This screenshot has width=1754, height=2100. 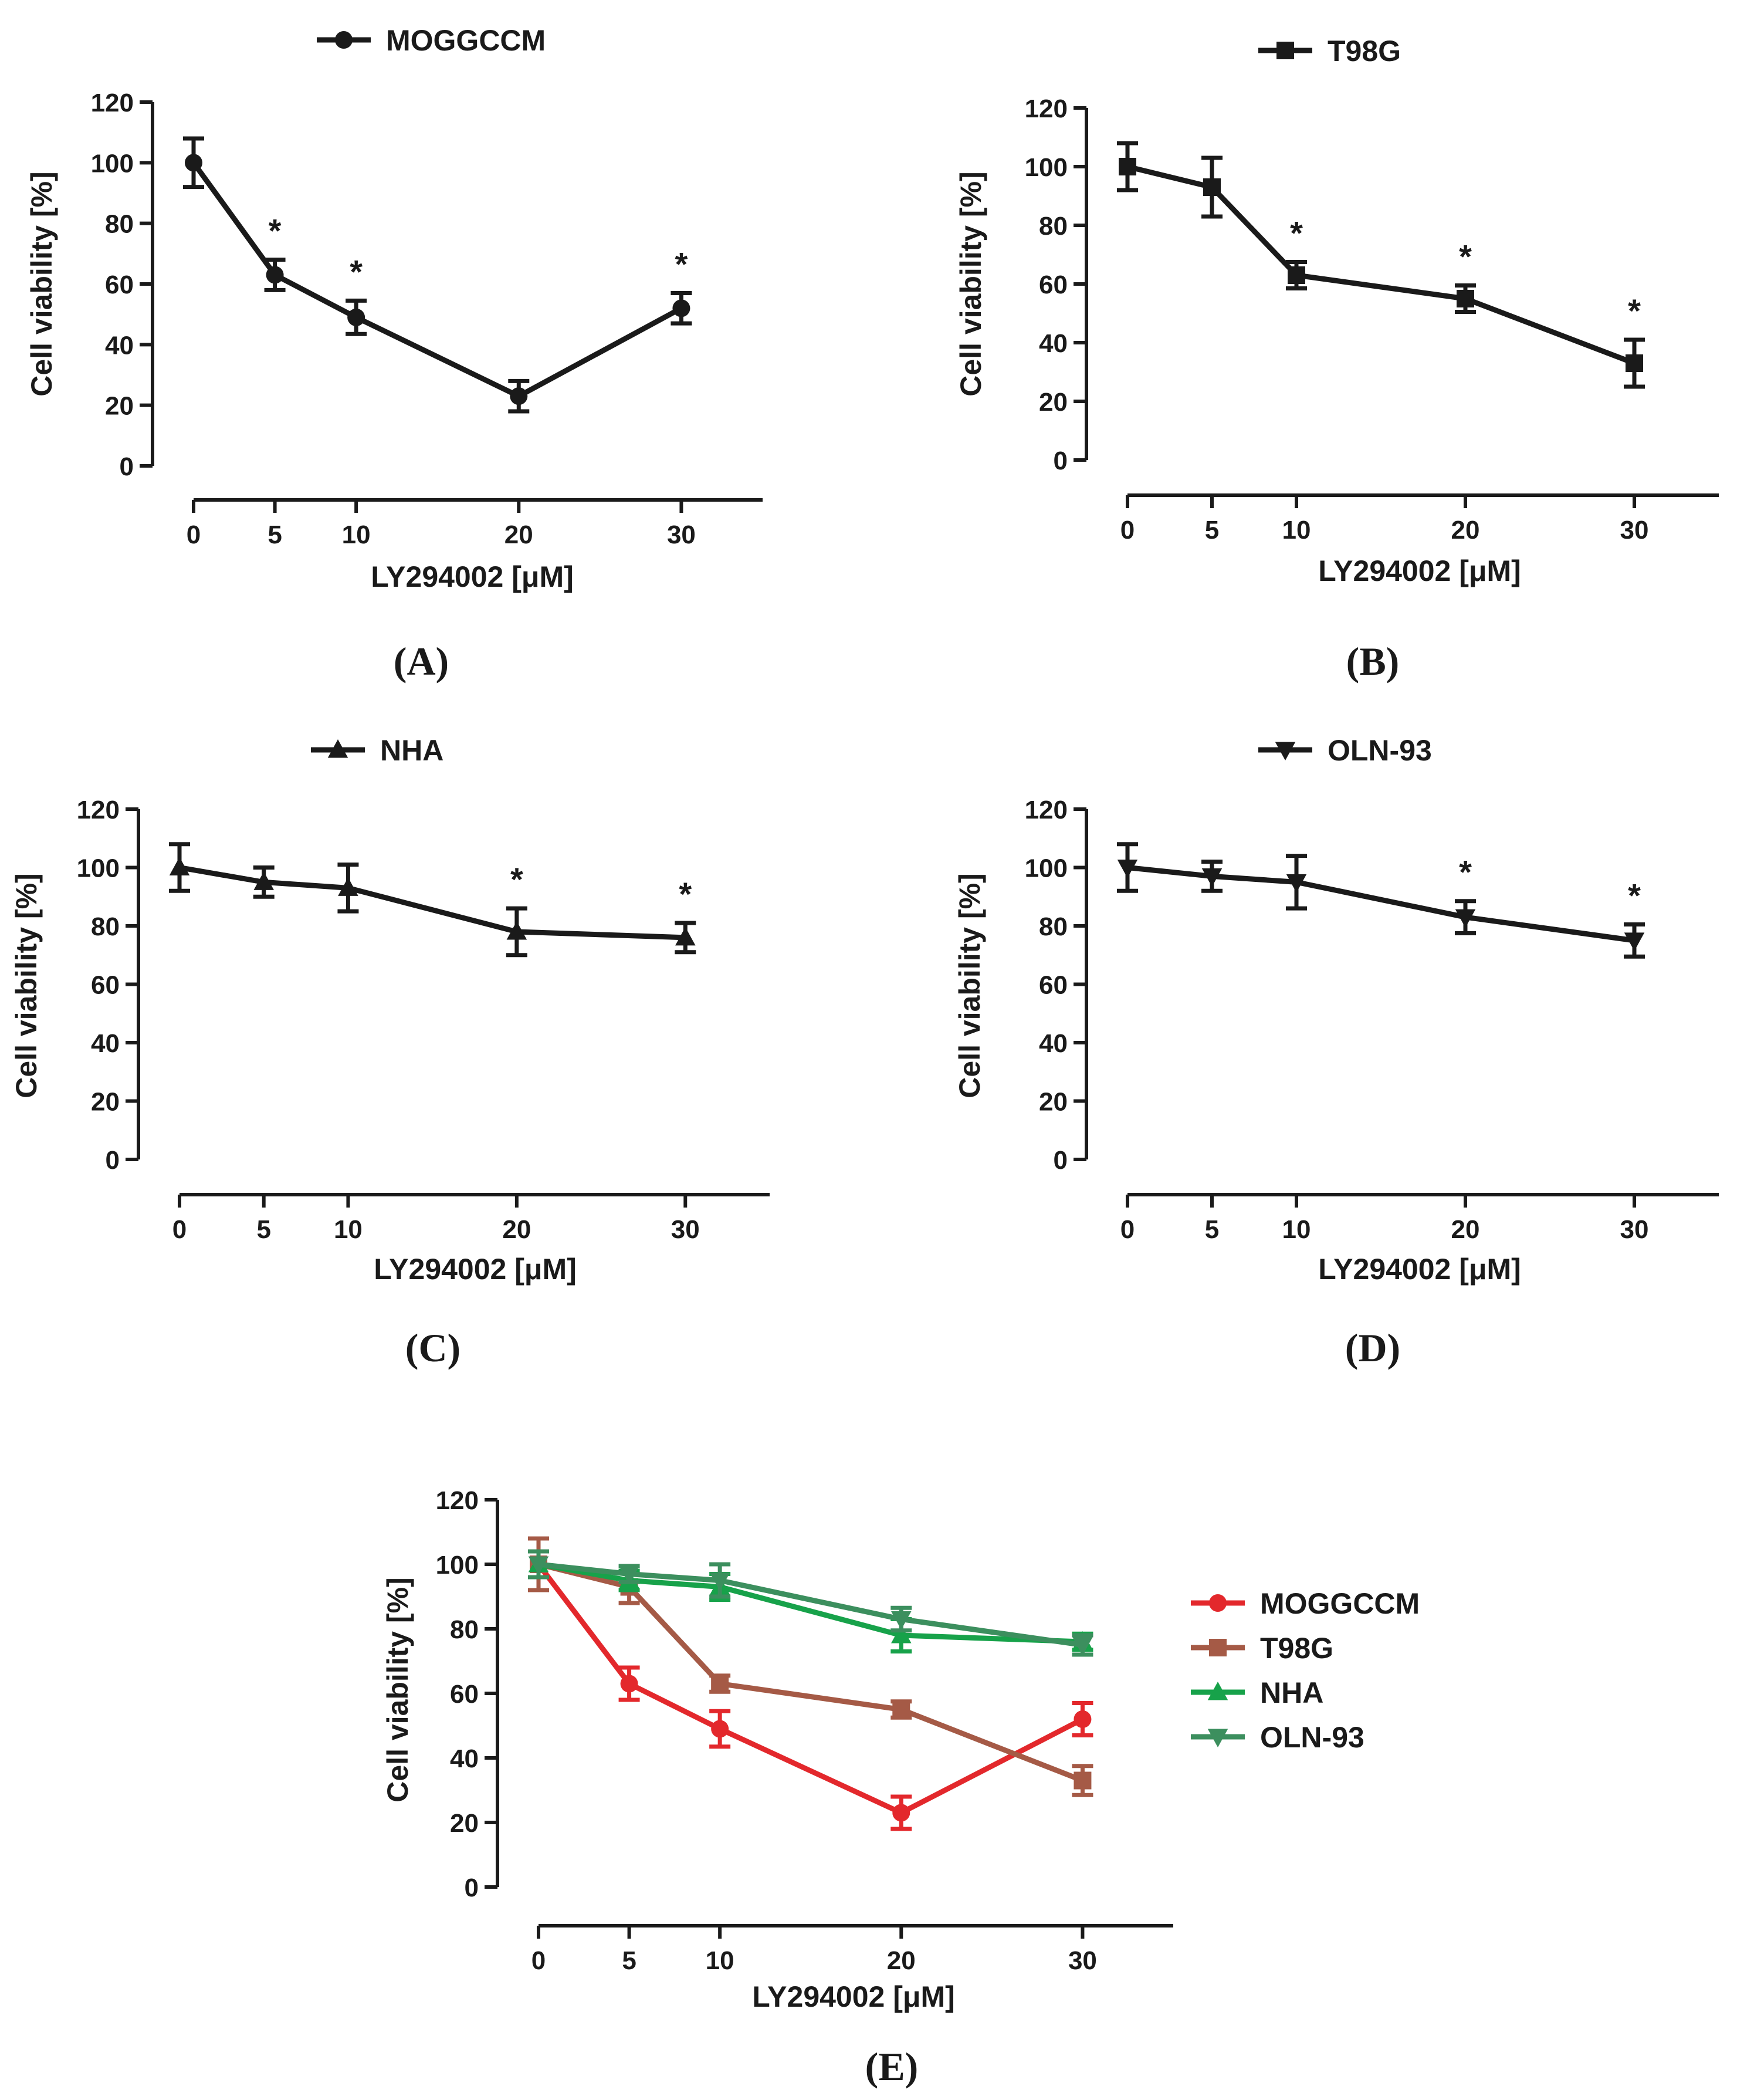 What do you see at coordinates (892, 2066) in the screenshot?
I see `panel-label: (E)` at bounding box center [892, 2066].